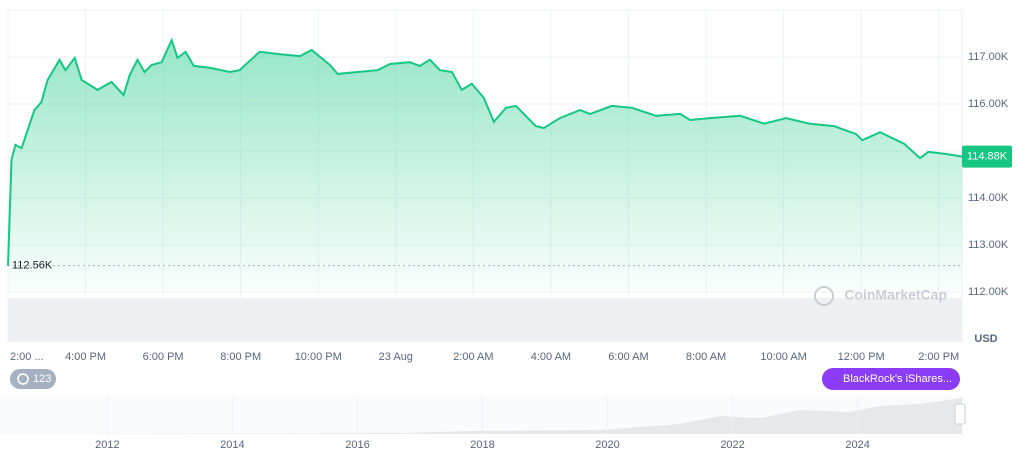  What do you see at coordinates (551, 357) in the screenshot?
I see `x-tick-label: 4:00 AM` at bounding box center [551, 357].